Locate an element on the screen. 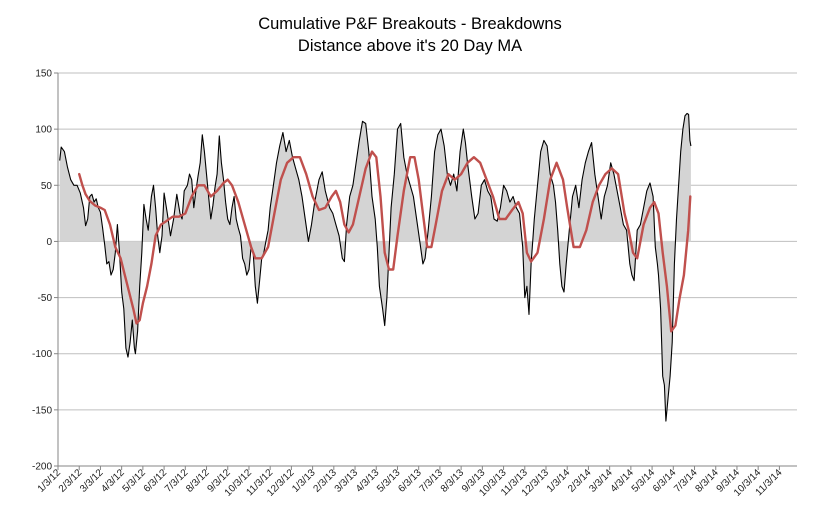  y-tick-label: 50 is located at coordinates (47, 186).